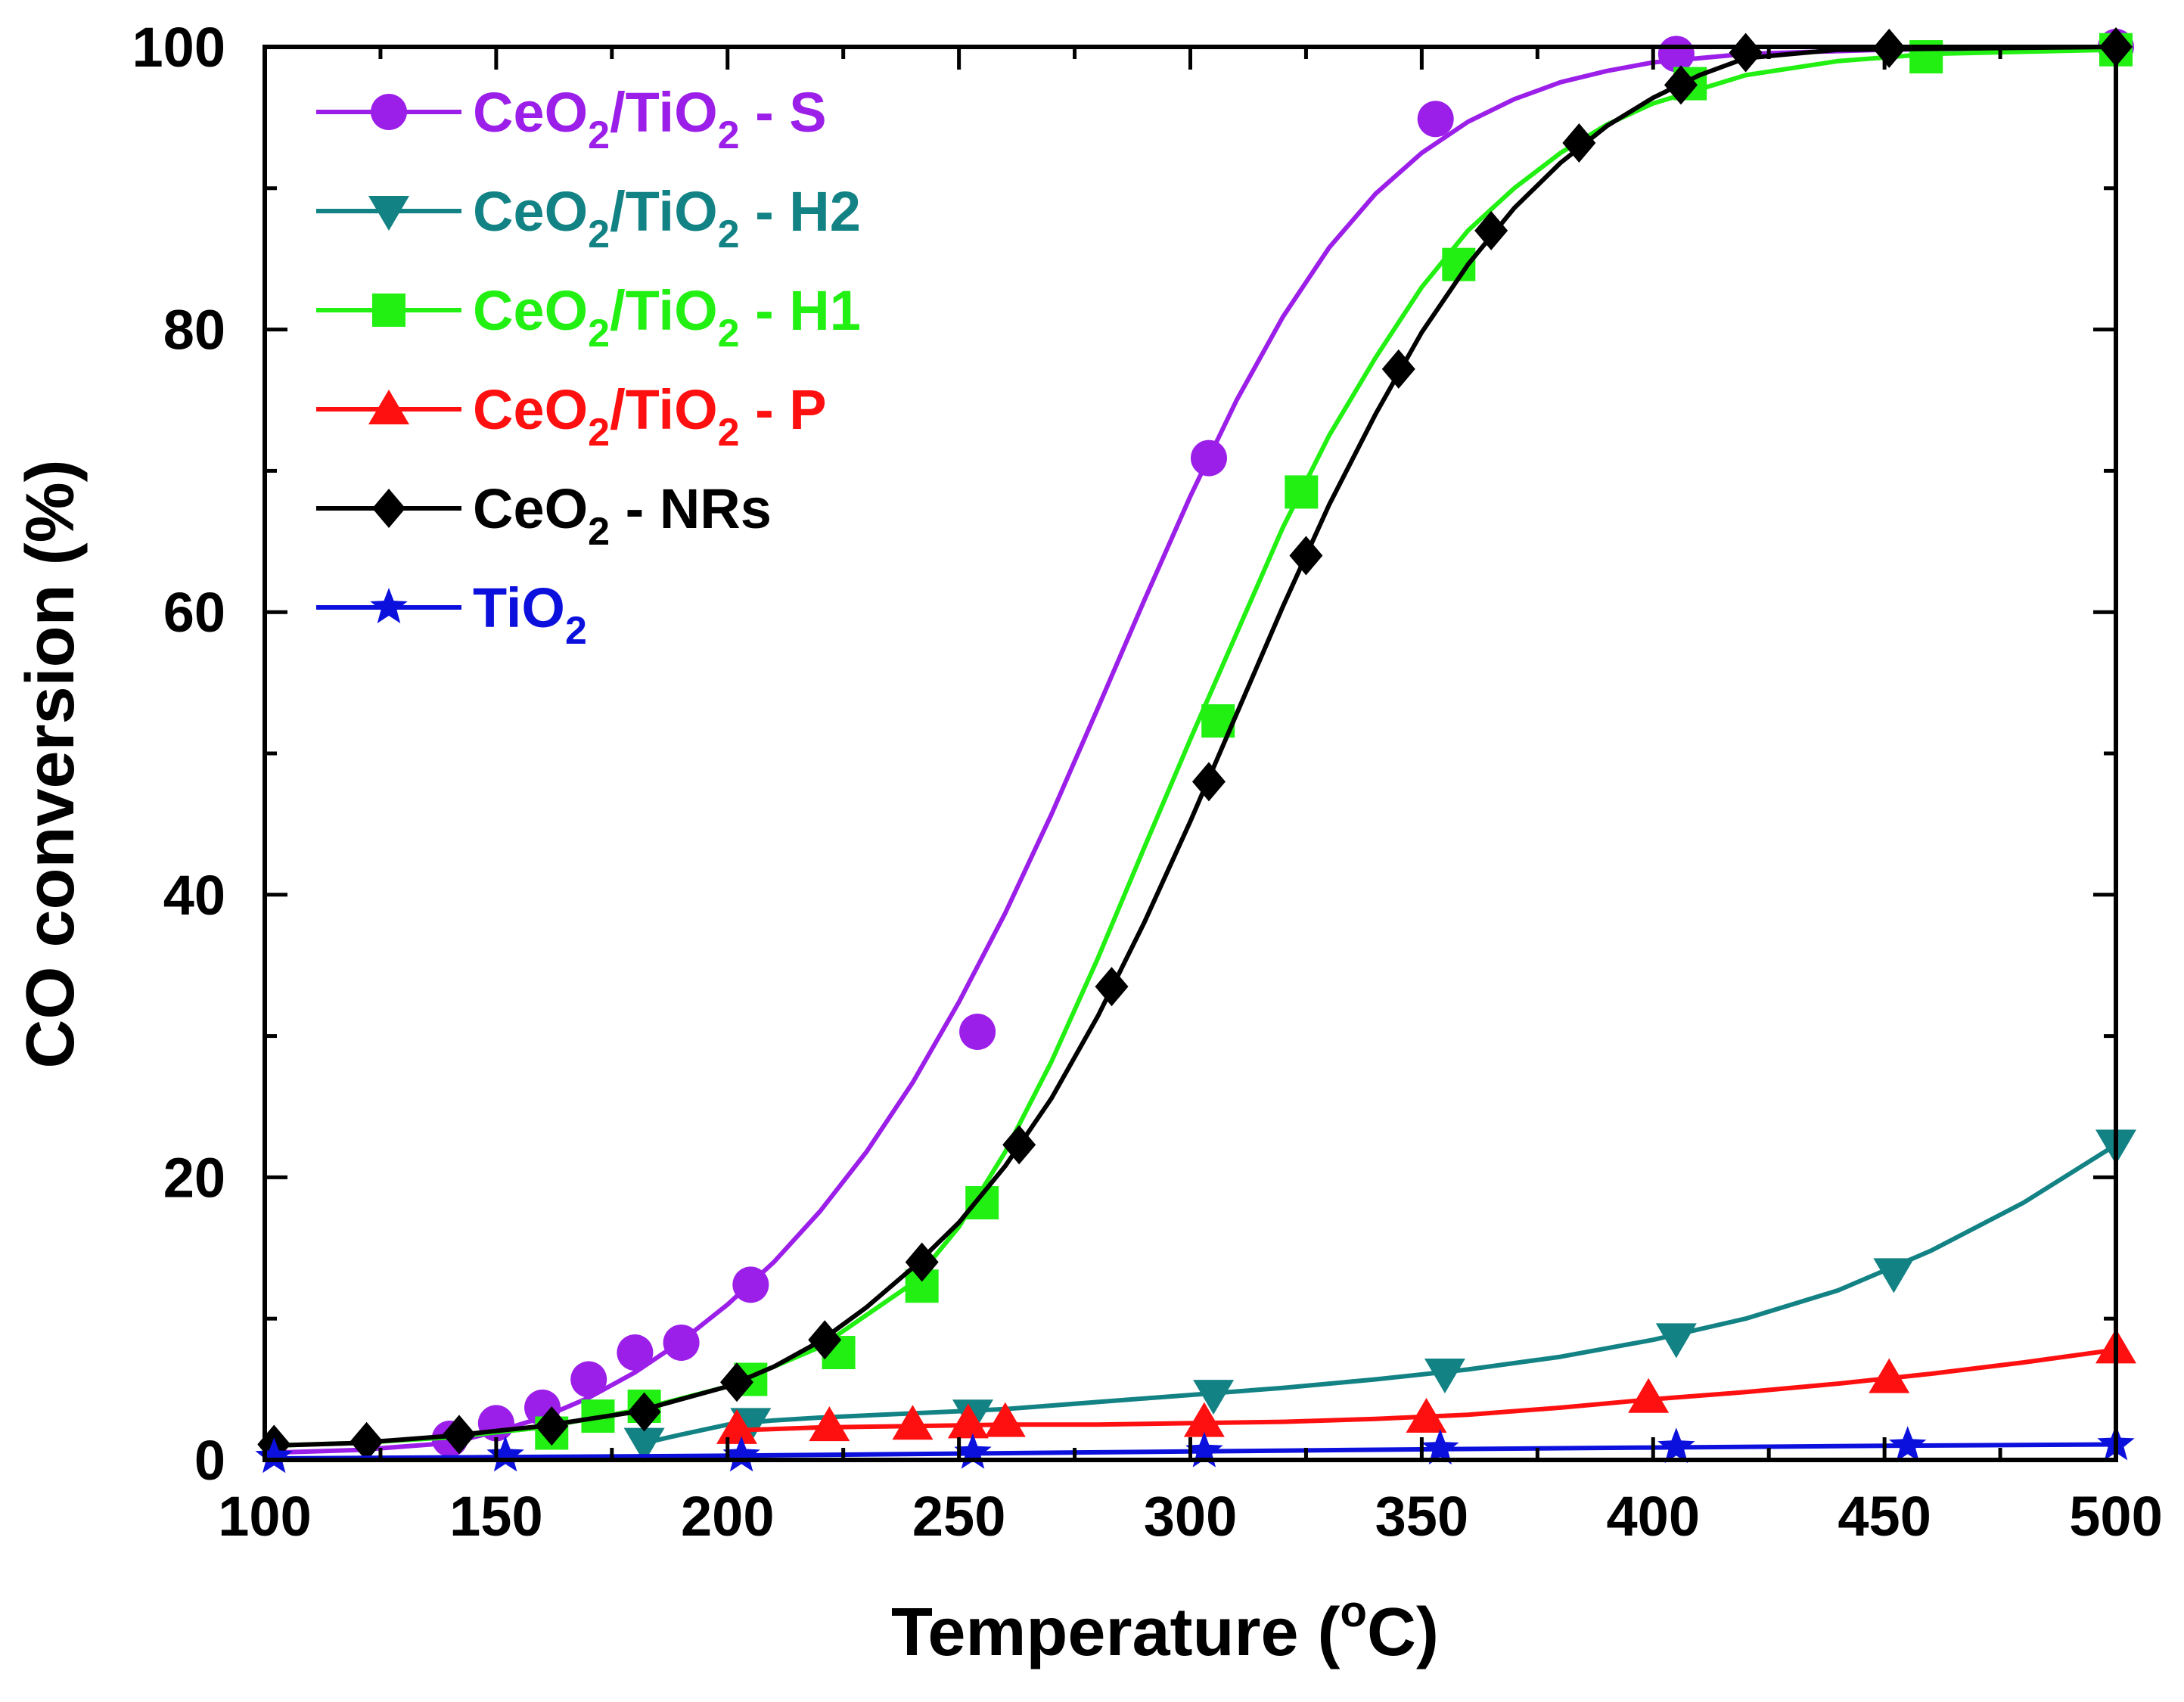 The image size is (2184, 1702). Describe the element at coordinates (667, 318) in the screenshot. I see `legend-label-ceo2-tio2-h1: CeO2/TiO2 - H1` at that location.